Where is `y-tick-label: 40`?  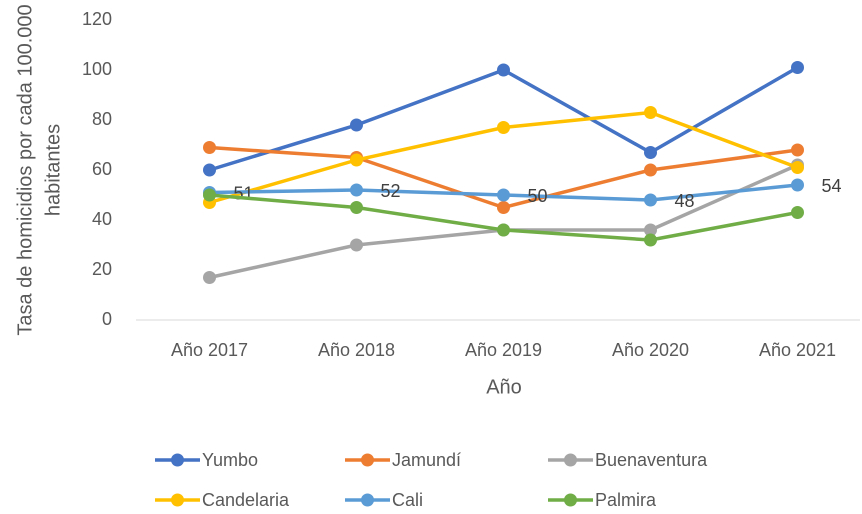
y-tick-label: 40 is located at coordinates (102, 219).